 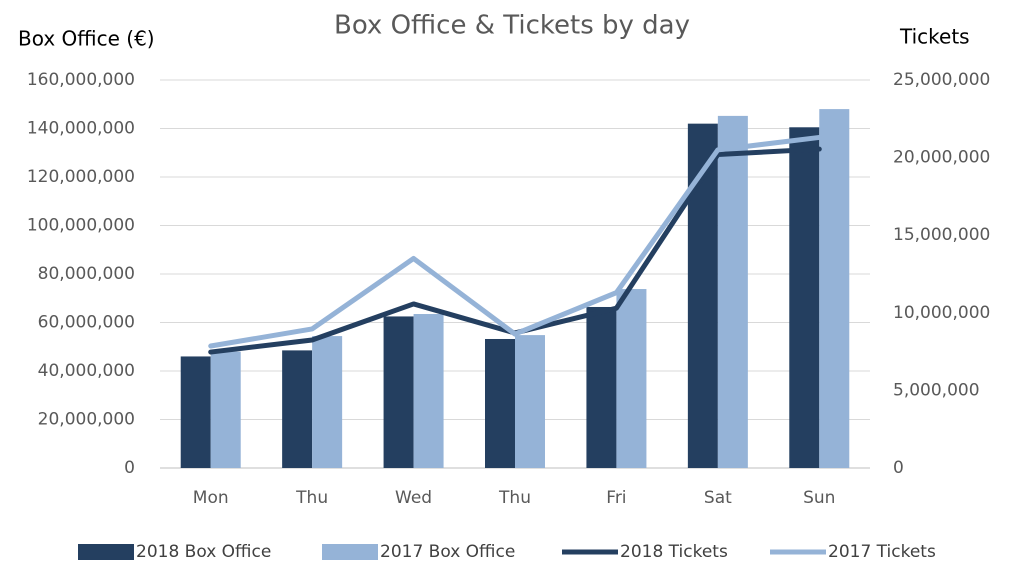 What do you see at coordinates (211, 498) in the screenshot?
I see `x-tick-label: Mon` at bounding box center [211, 498].